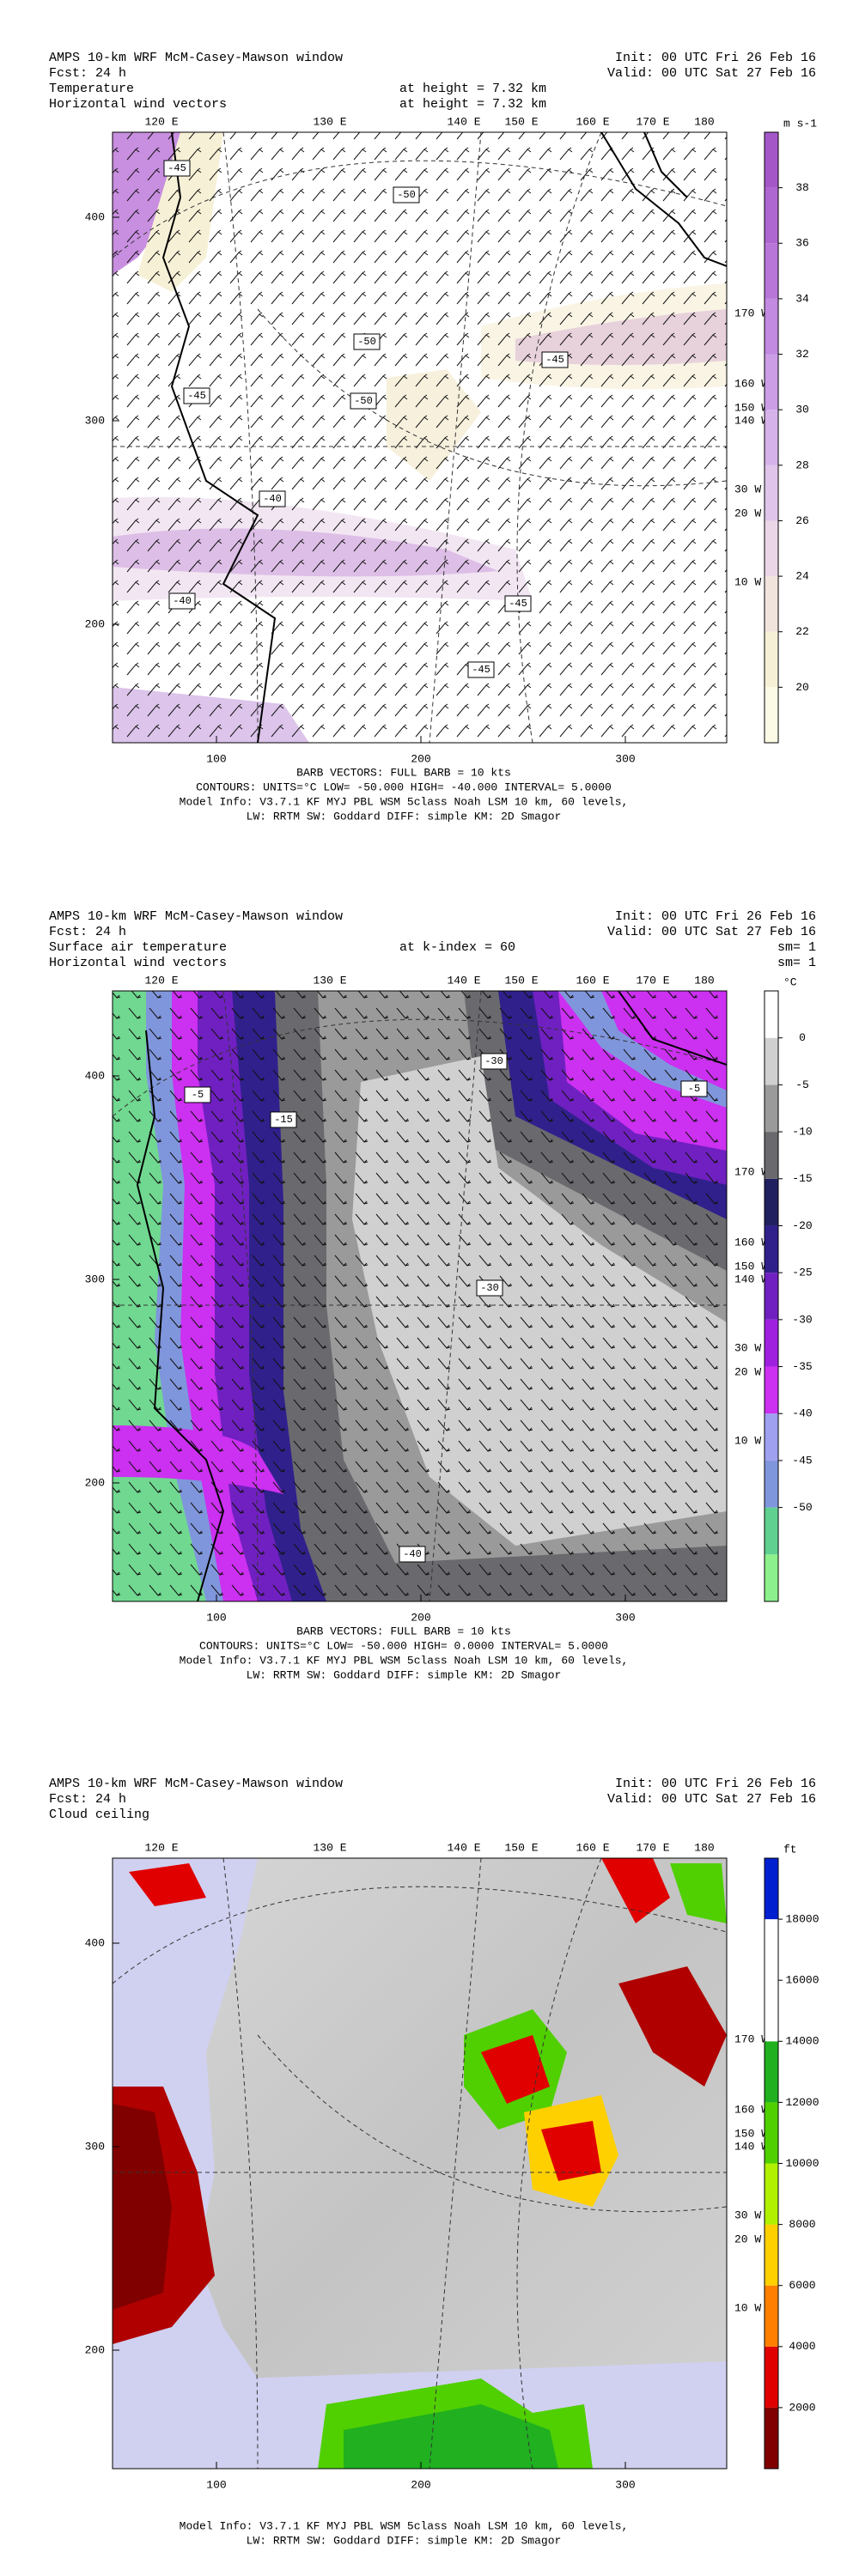  I want to click on contour-label: -40, so click(412, 1554).